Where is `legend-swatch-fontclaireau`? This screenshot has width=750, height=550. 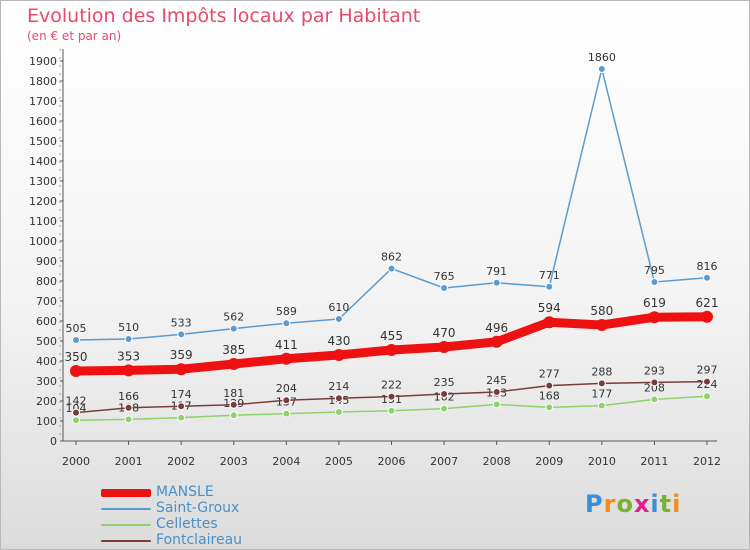
legend-swatch-fontclaireau is located at coordinates (126, 541).